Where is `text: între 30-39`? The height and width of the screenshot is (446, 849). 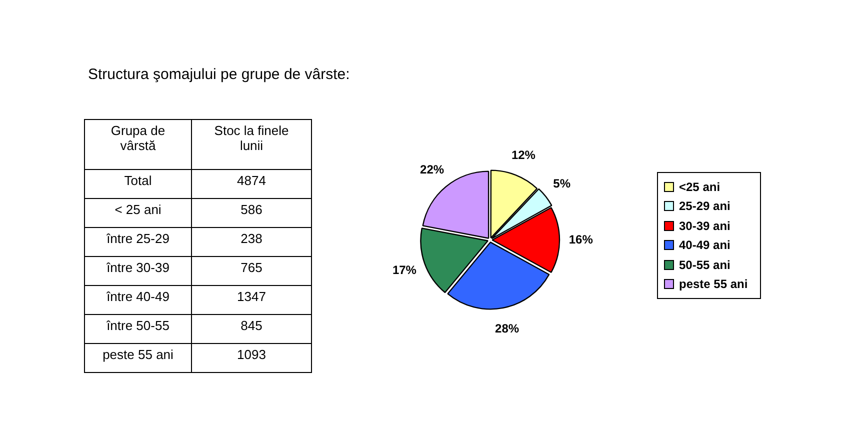 text: între 30-39 is located at coordinates (138, 271).